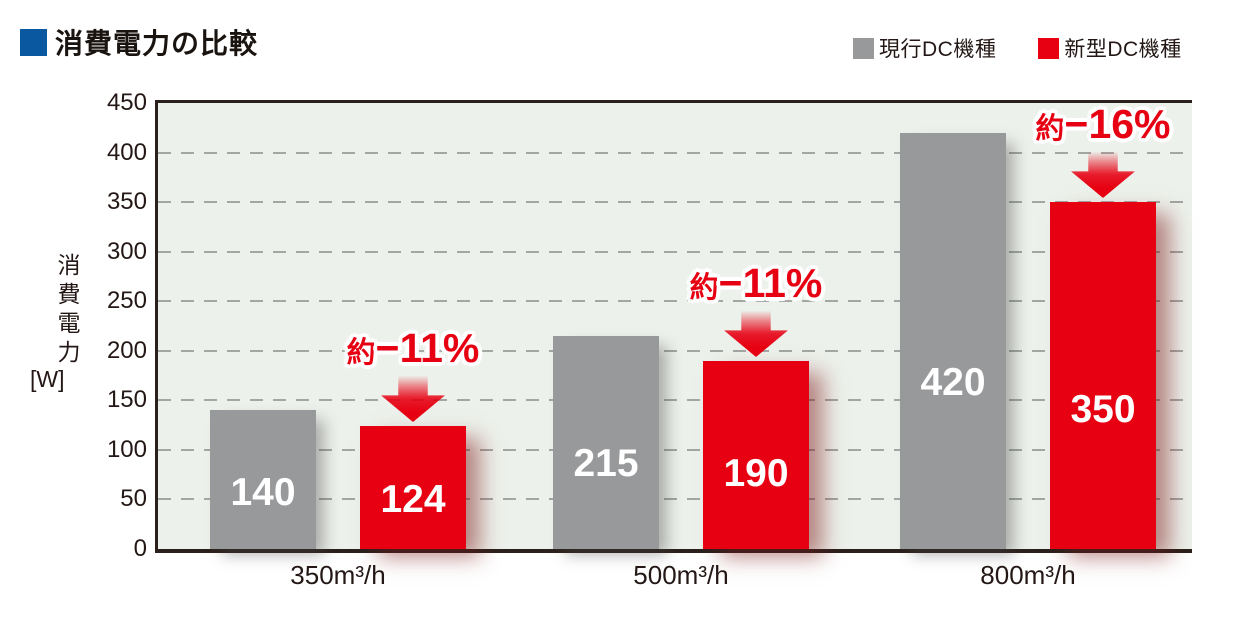 The height and width of the screenshot is (620, 1240). I want to click on bar-value-label: 350, so click(1103, 410).